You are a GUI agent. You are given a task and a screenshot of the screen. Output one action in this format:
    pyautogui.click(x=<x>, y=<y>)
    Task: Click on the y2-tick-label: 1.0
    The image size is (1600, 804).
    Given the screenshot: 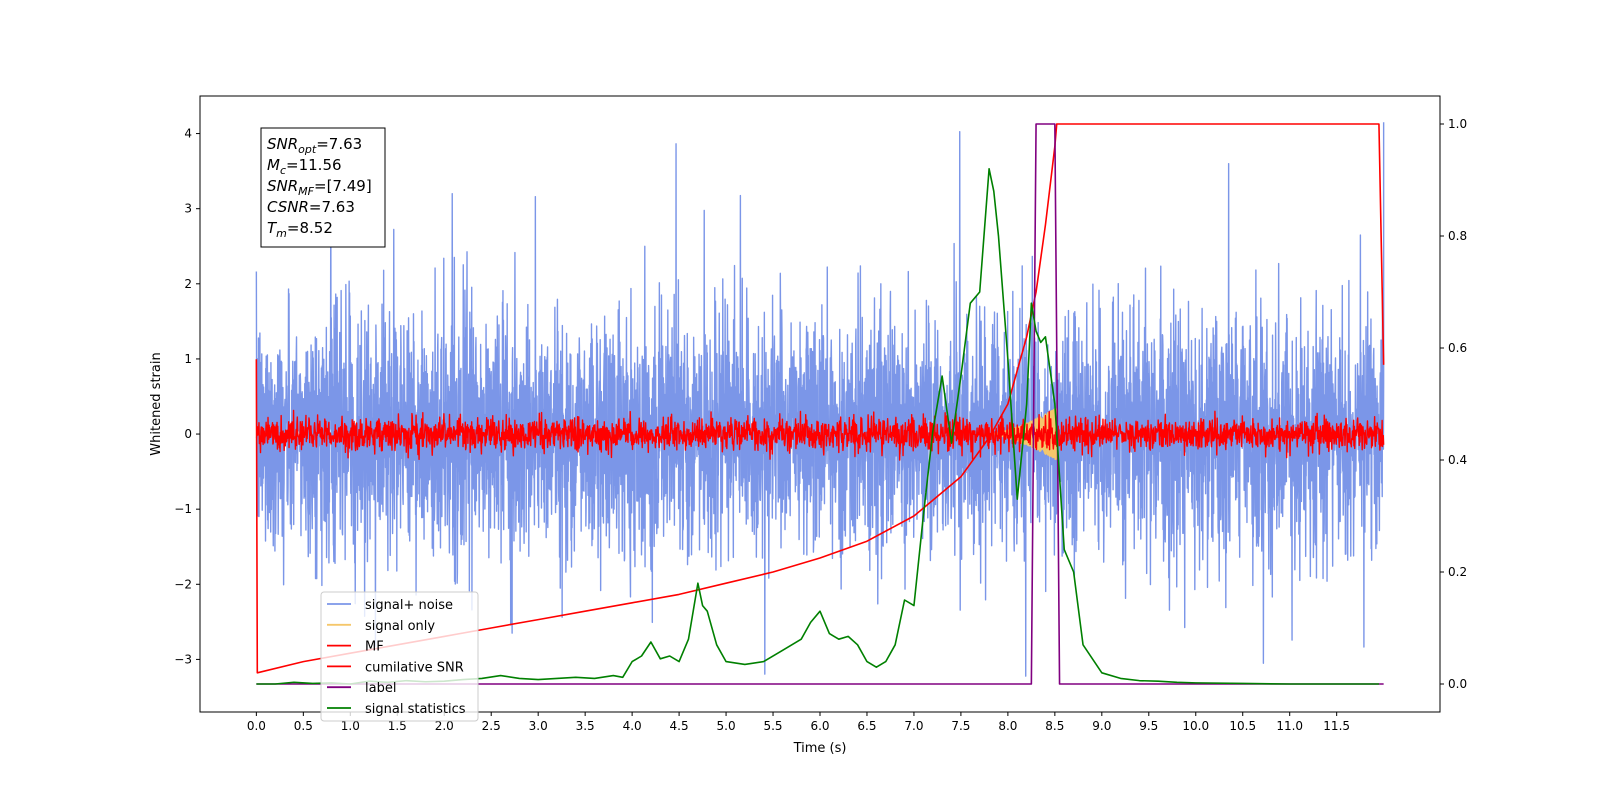 What is the action you would take?
    pyautogui.click(x=1457, y=124)
    